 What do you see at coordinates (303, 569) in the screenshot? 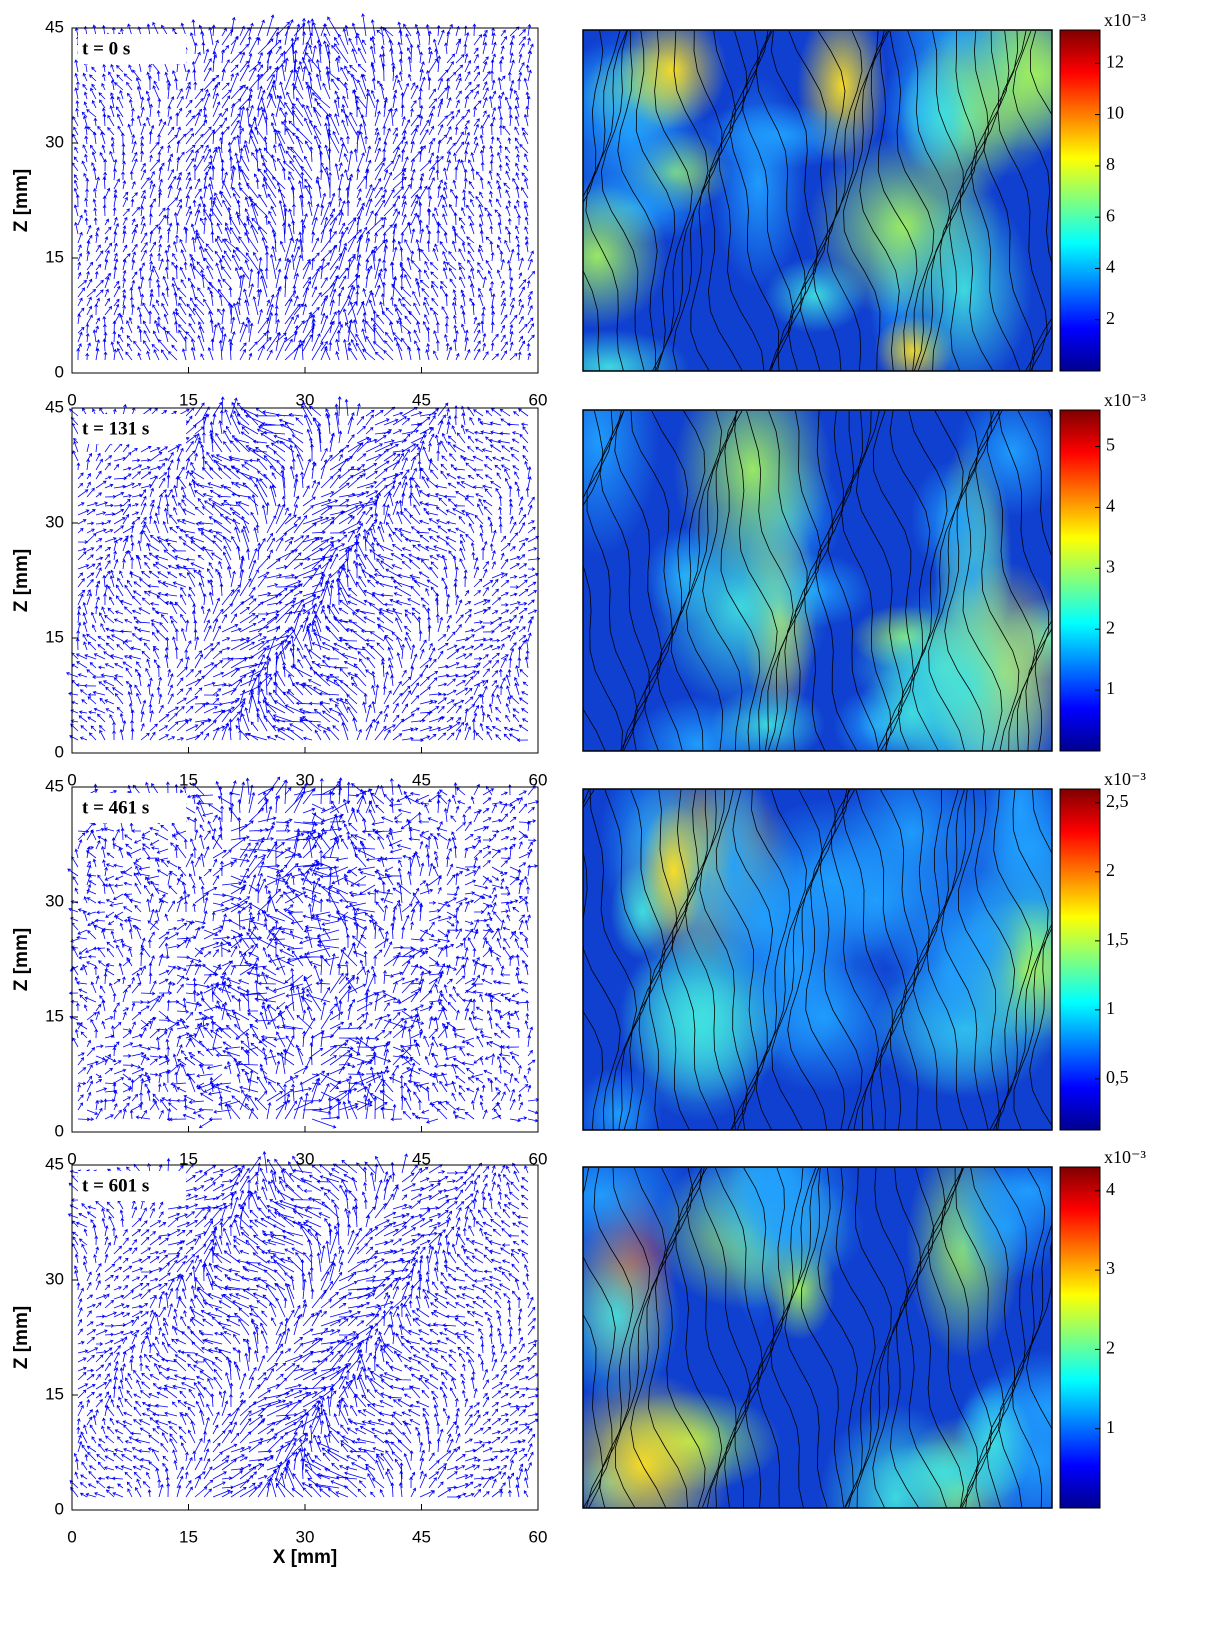
I see `vector-field` at bounding box center [303, 569].